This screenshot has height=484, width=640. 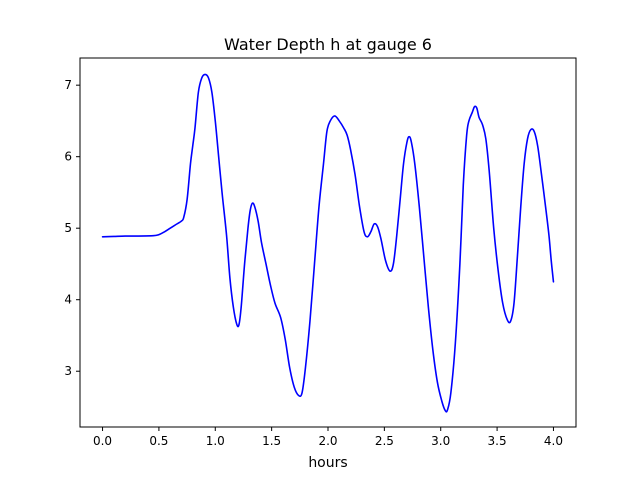 I want to click on y-tick-label: 5, so click(x=68, y=228).